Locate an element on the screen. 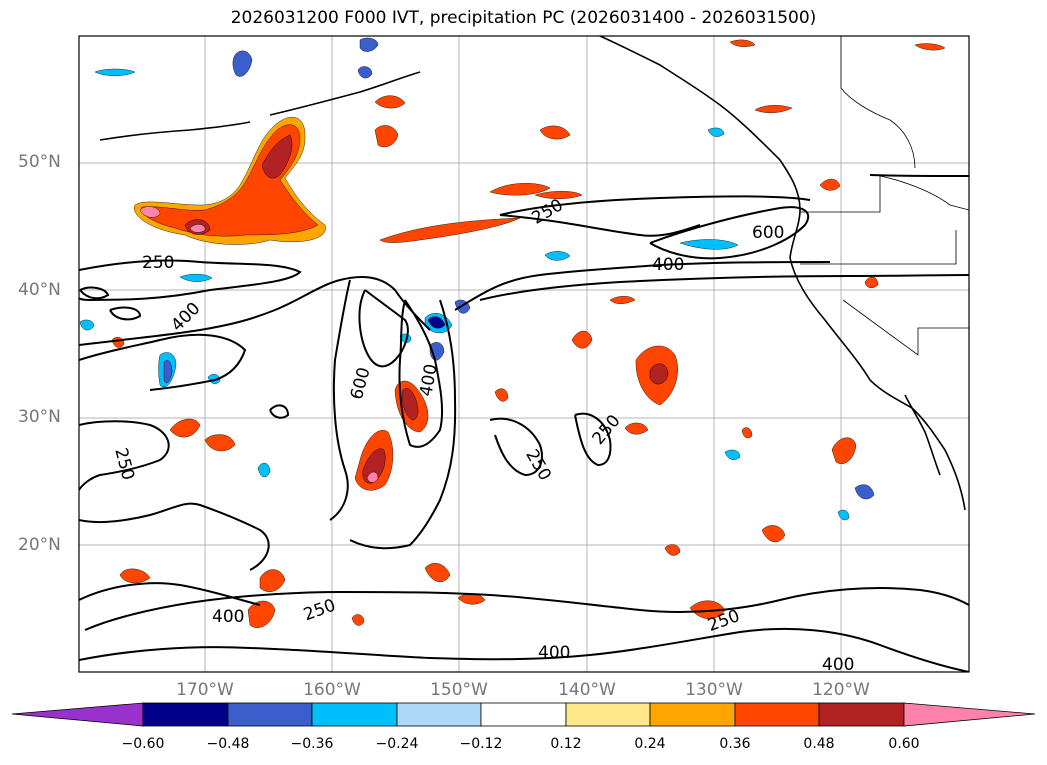 The height and width of the screenshot is (765, 1047). colorbar-tick-label: −0.60 is located at coordinates (143, 744).